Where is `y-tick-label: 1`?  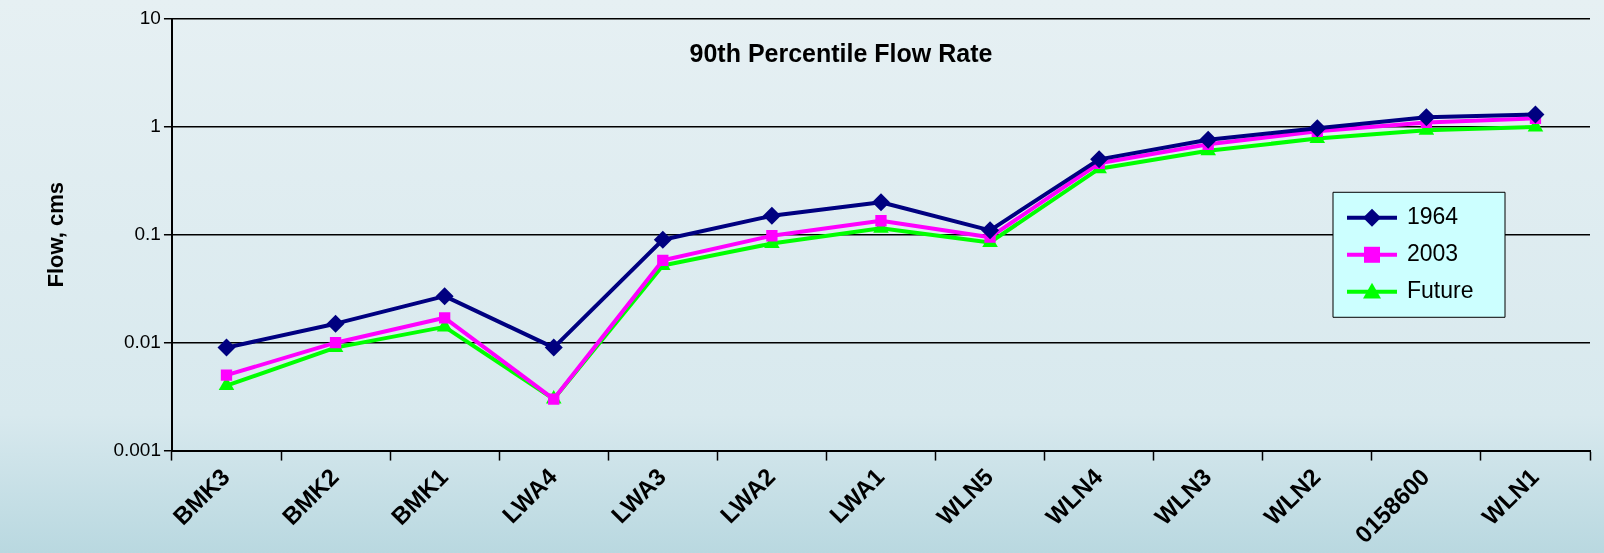 y-tick-label: 1 is located at coordinates (155, 126).